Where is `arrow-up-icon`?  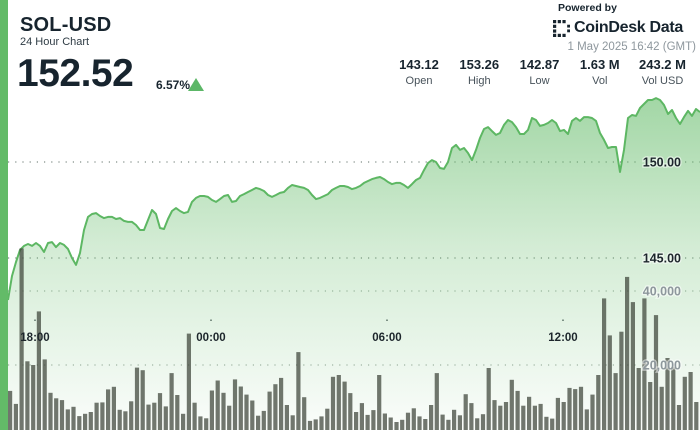
arrow-up-icon is located at coordinates (196, 84).